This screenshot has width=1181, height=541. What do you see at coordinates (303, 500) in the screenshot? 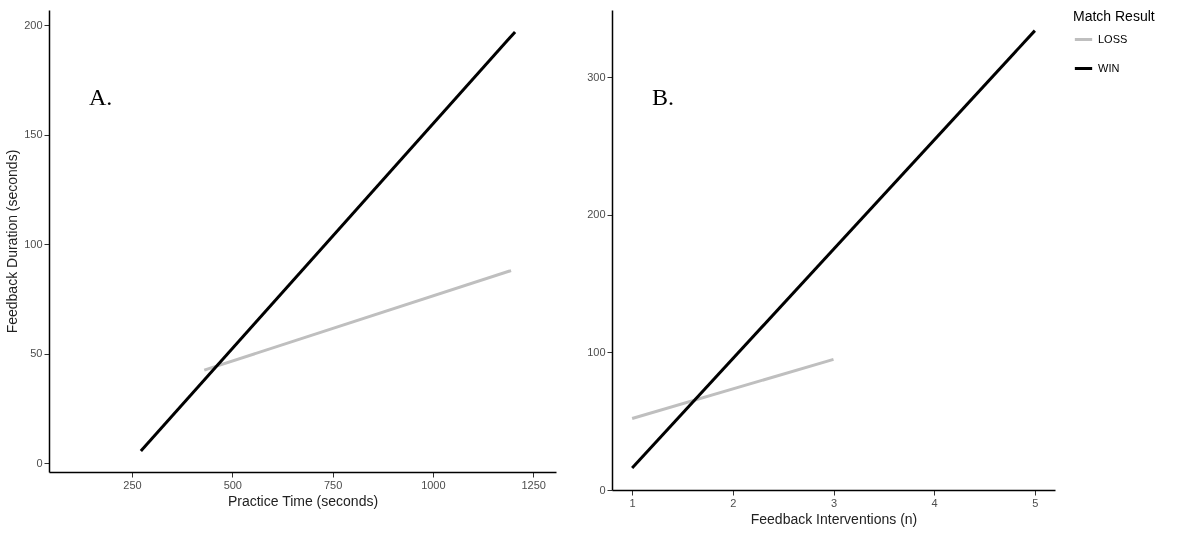
I see `x-axis-title: Practice Time (seconds)` at bounding box center [303, 500].